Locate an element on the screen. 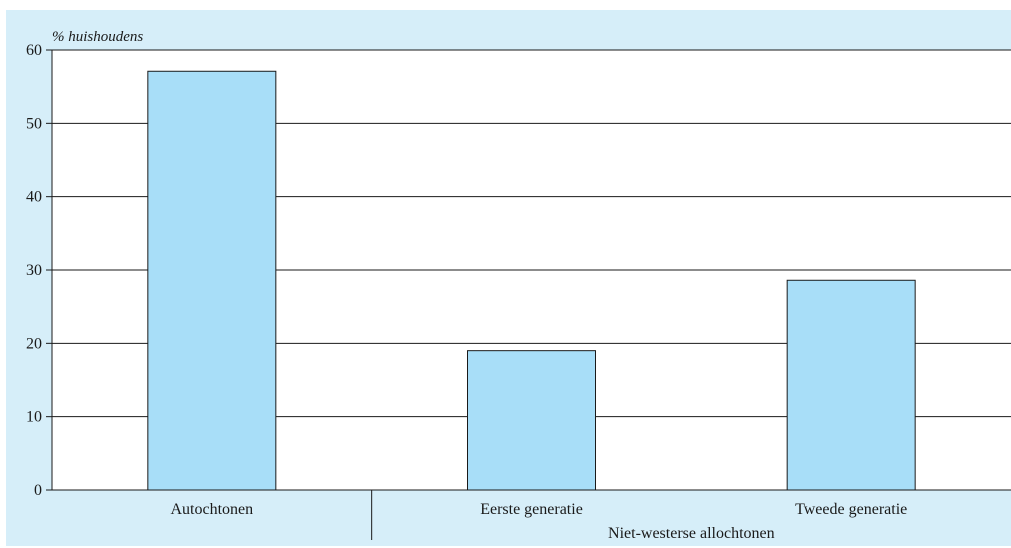 Image resolution: width=1011 pixels, height=548 pixels. y-axis-ticks: 0 10 20 30 40 50 60 is located at coordinates (39, 270).